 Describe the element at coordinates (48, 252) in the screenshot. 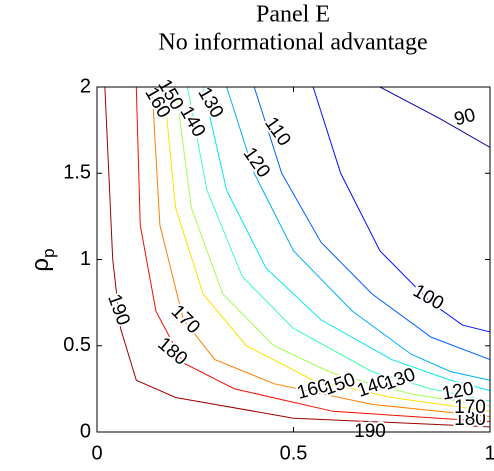

I see `y-label-sub: p` at that location.